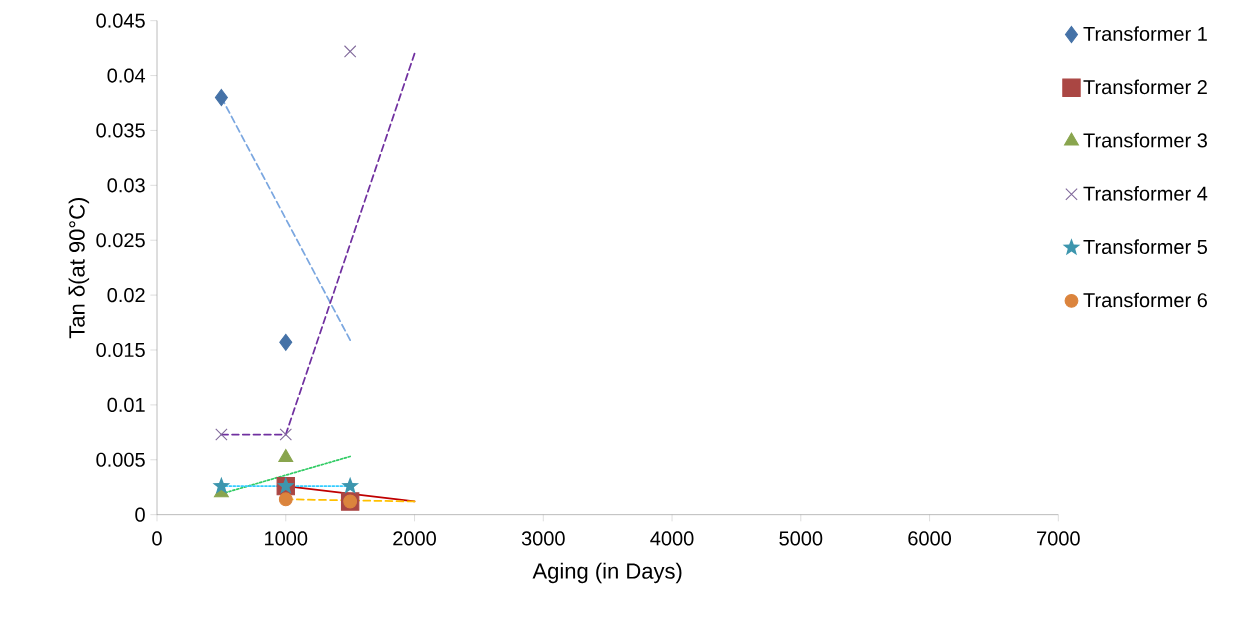  Describe the element at coordinates (1145, 87) in the screenshot. I see `legend-label: Transformer 2` at that location.